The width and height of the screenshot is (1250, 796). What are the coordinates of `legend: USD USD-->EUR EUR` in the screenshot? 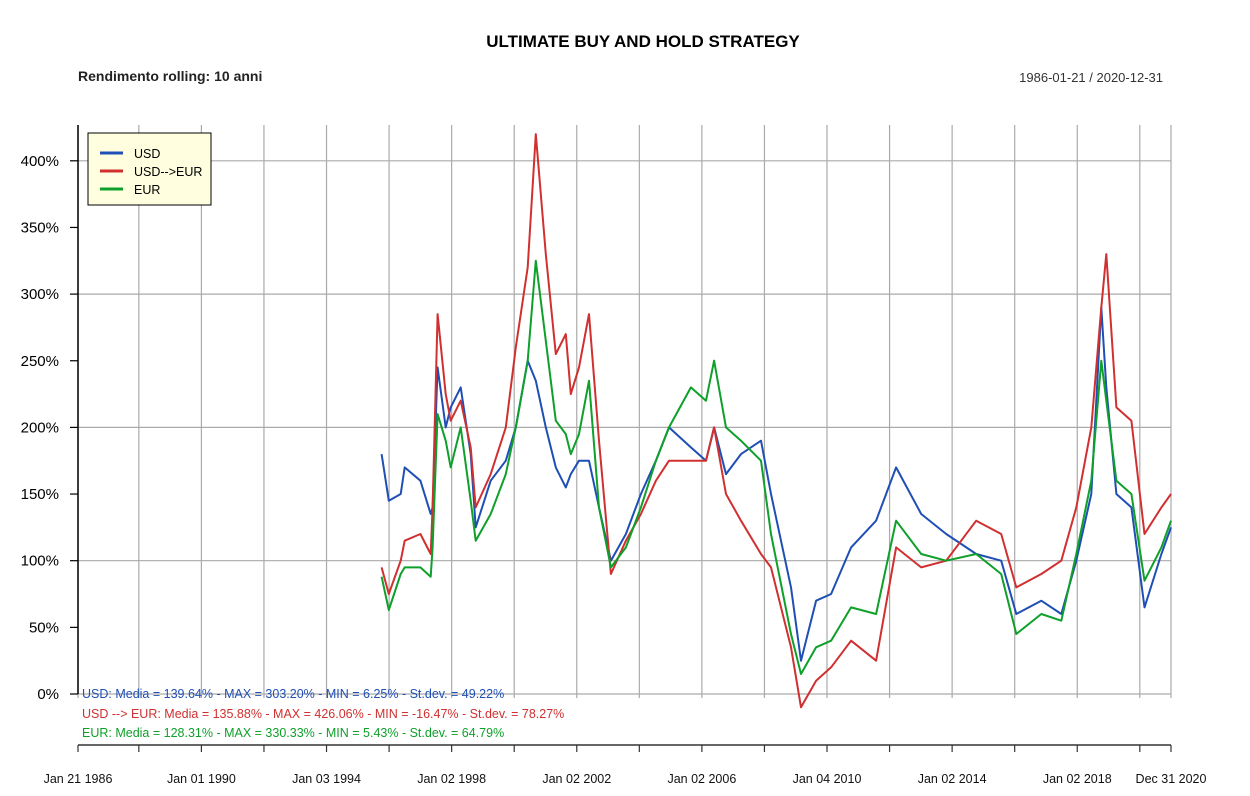 It's located at (149, 169).